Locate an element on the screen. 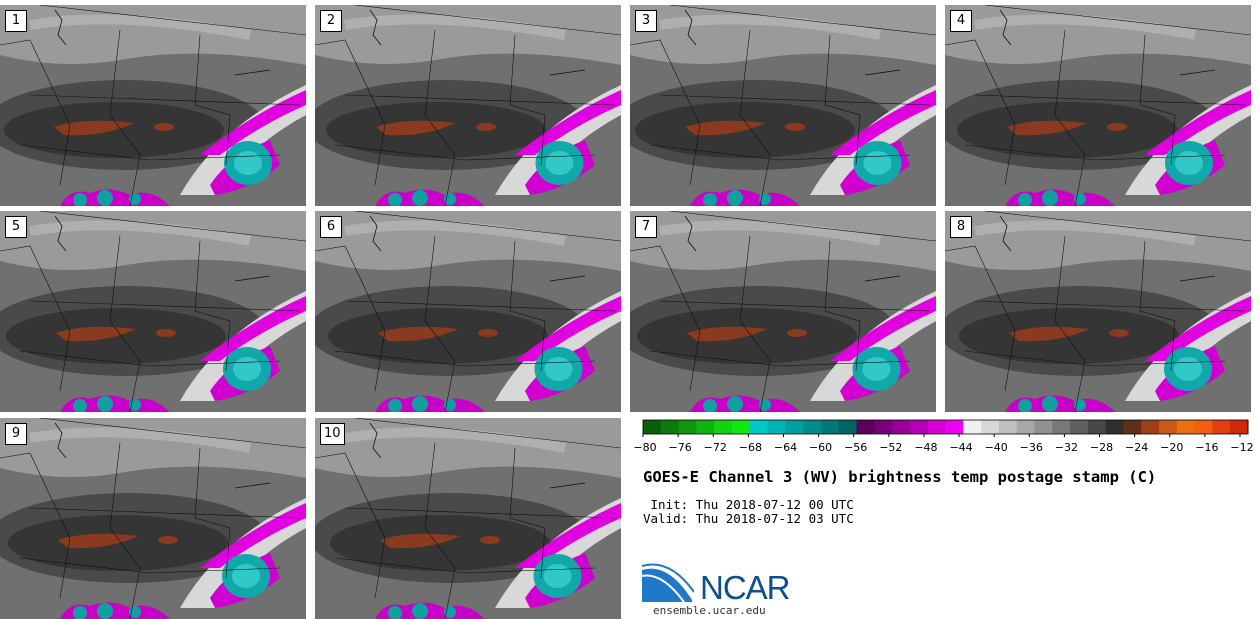  postage-stamp-panel: 6 is located at coordinates (468, 311).